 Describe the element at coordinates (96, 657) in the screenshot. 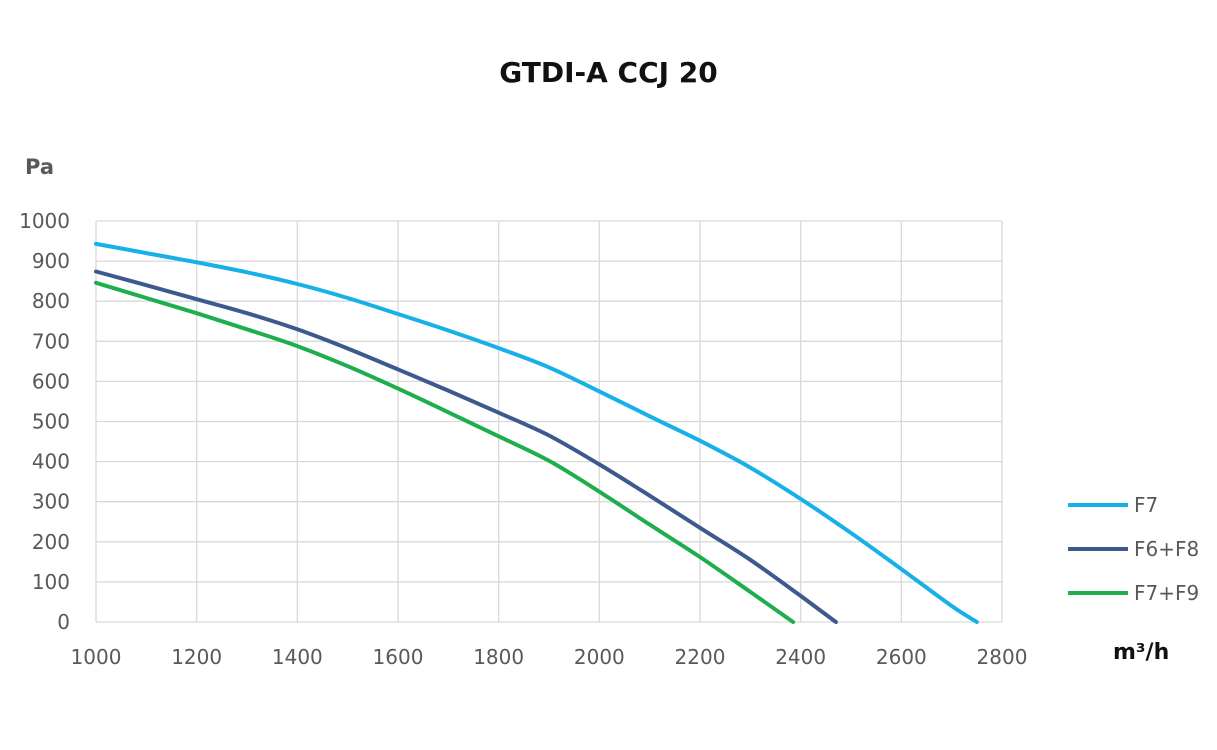

I see `x-tick-label: 1000` at that location.